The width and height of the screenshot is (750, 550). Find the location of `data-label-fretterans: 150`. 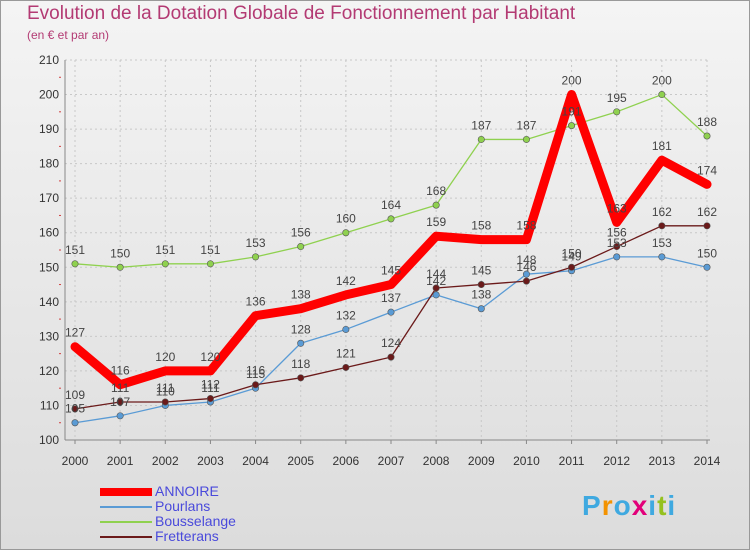

data-label-fretterans: 150 is located at coordinates (572, 253).